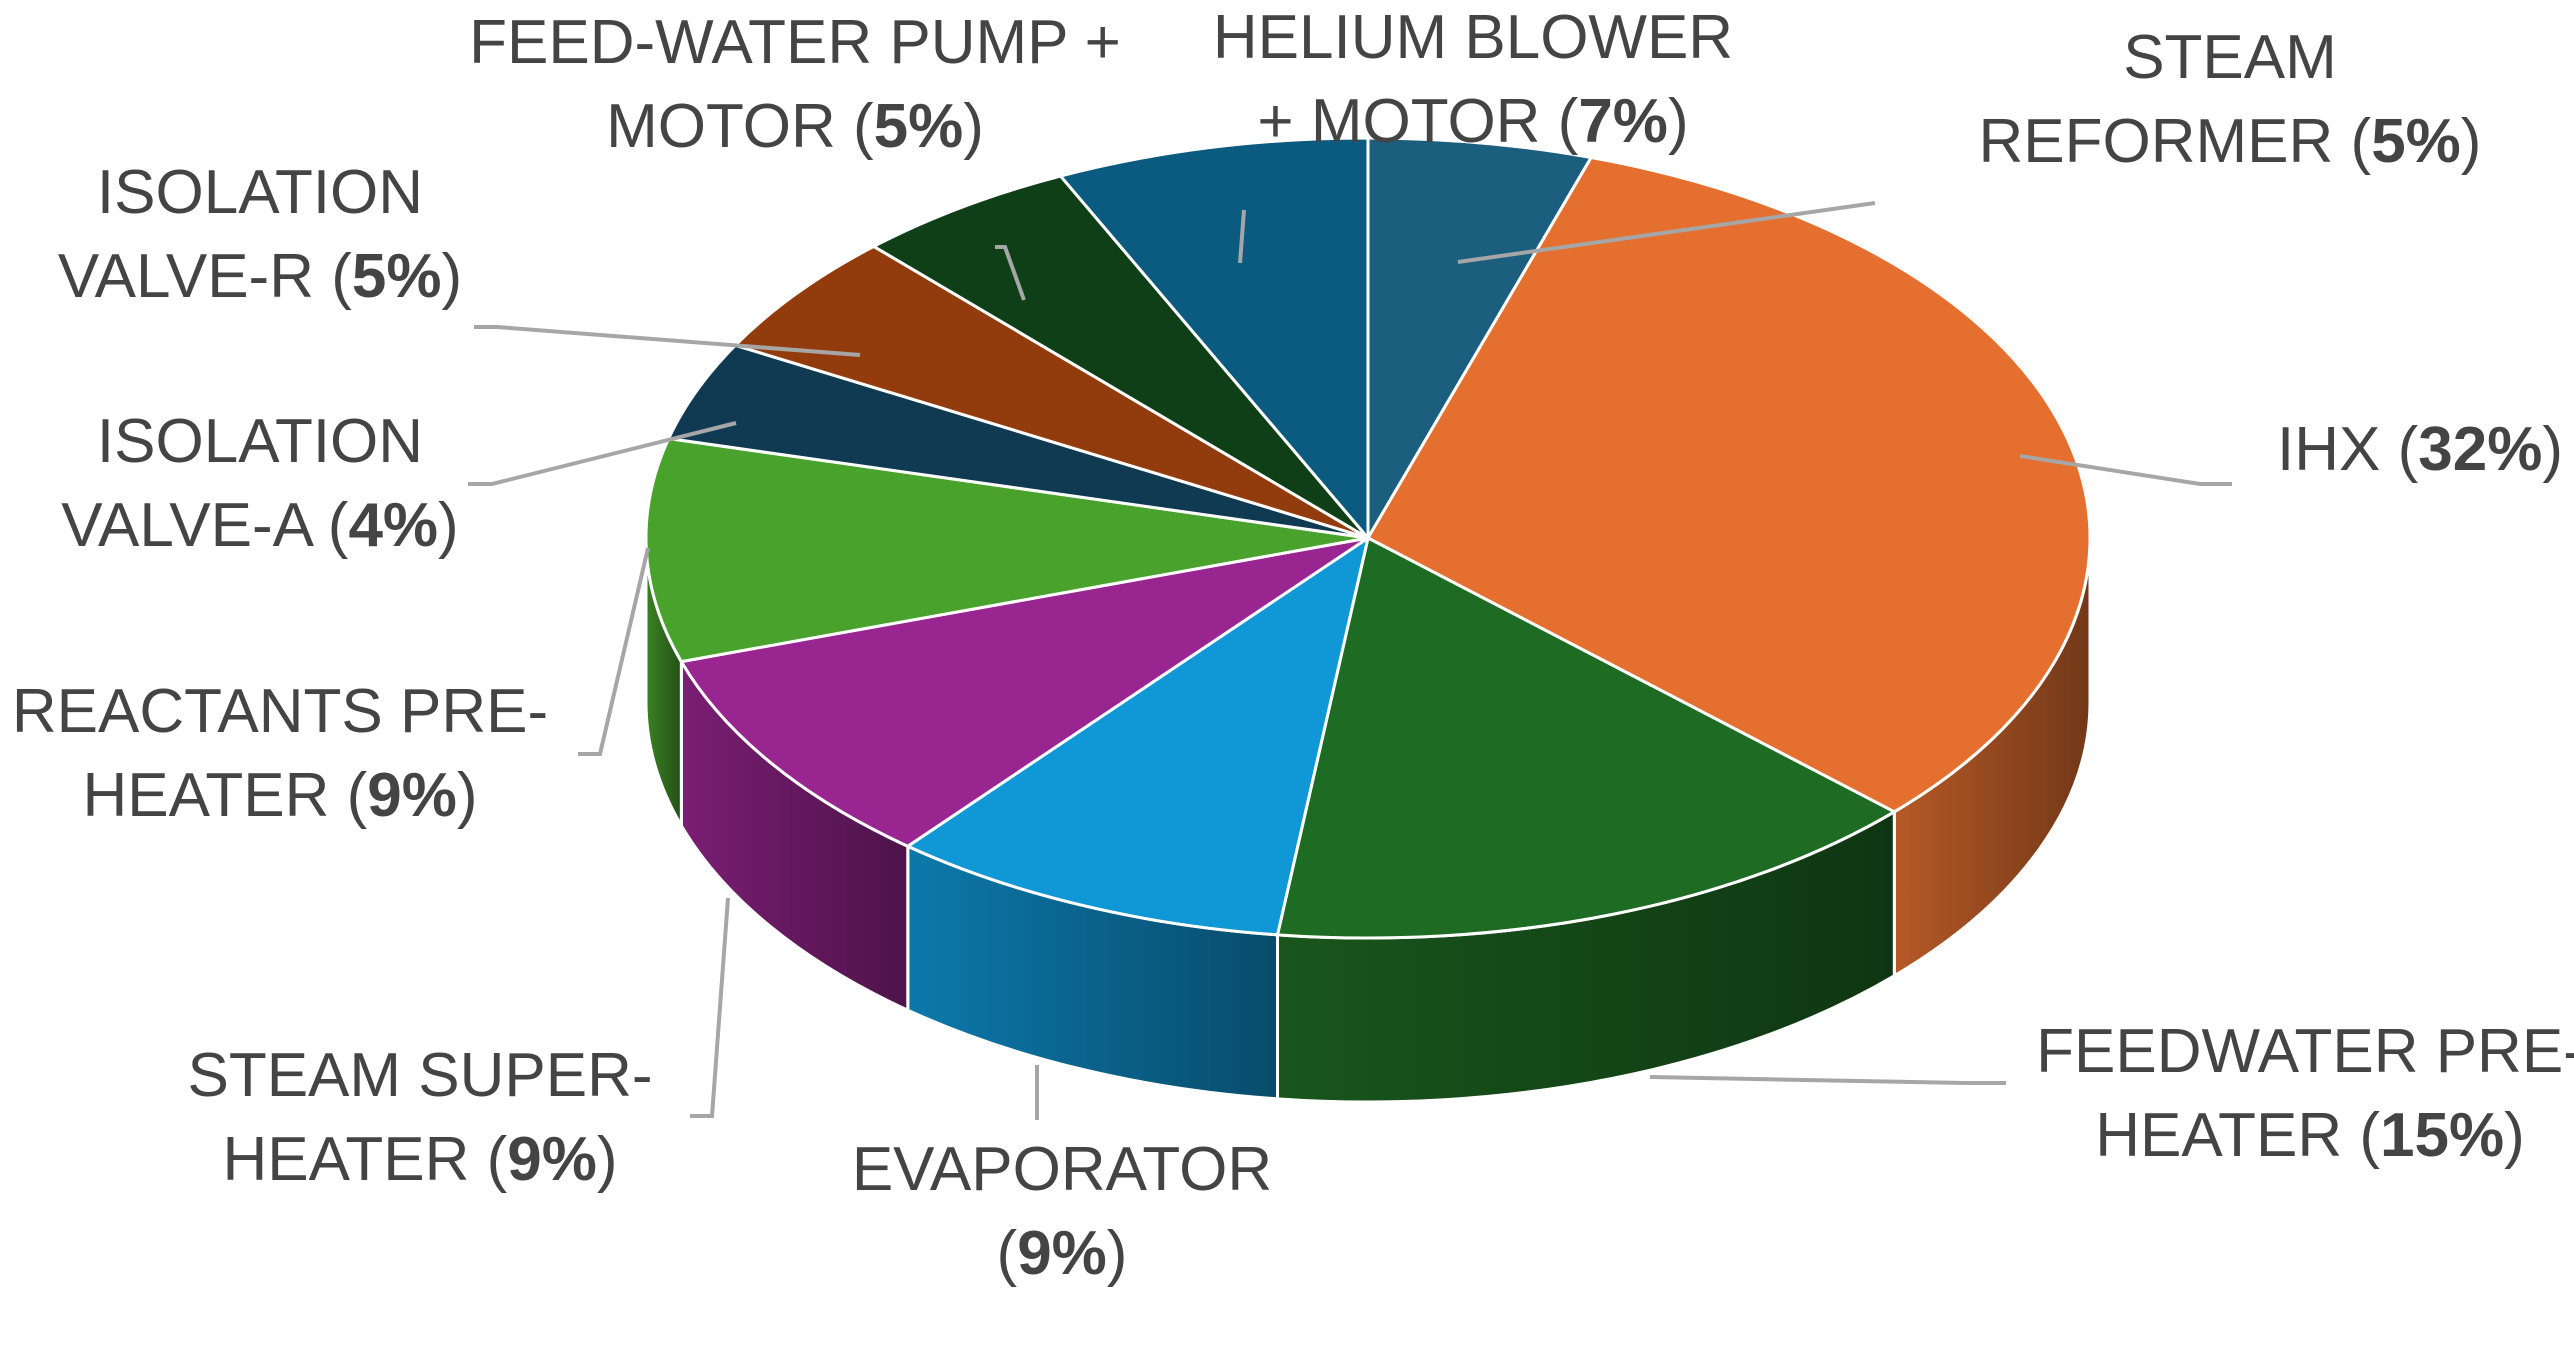  Describe the element at coordinates (795, 42) in the screenshot. I see `data-label-8-line-0: FEED-WATER PUMP +` at that location.